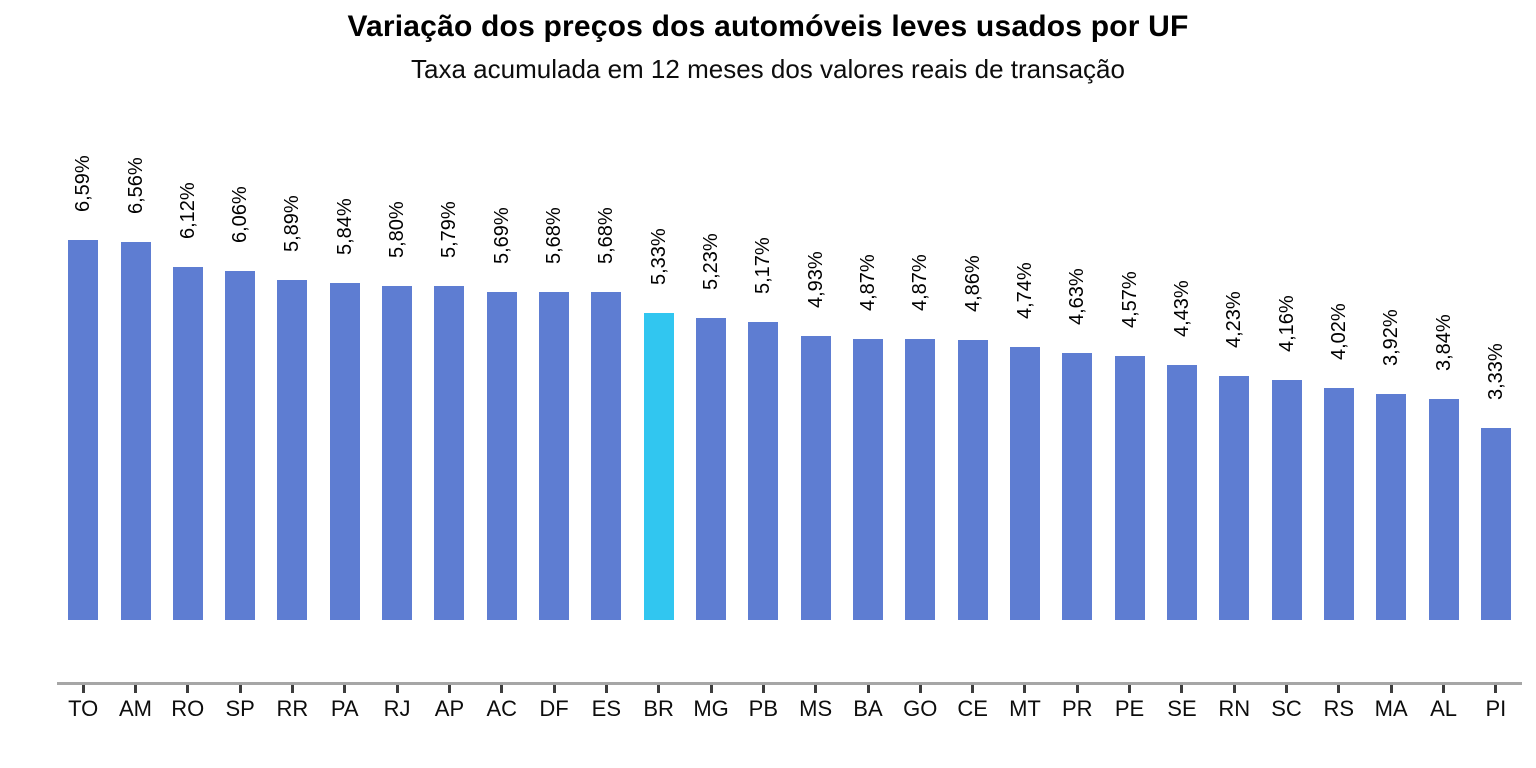 This screenshot has height=768, width=1536. What do you see at coordinates (606, 456) in the screenshot?
I see `bar-ES` at bounding box center [606, 456].